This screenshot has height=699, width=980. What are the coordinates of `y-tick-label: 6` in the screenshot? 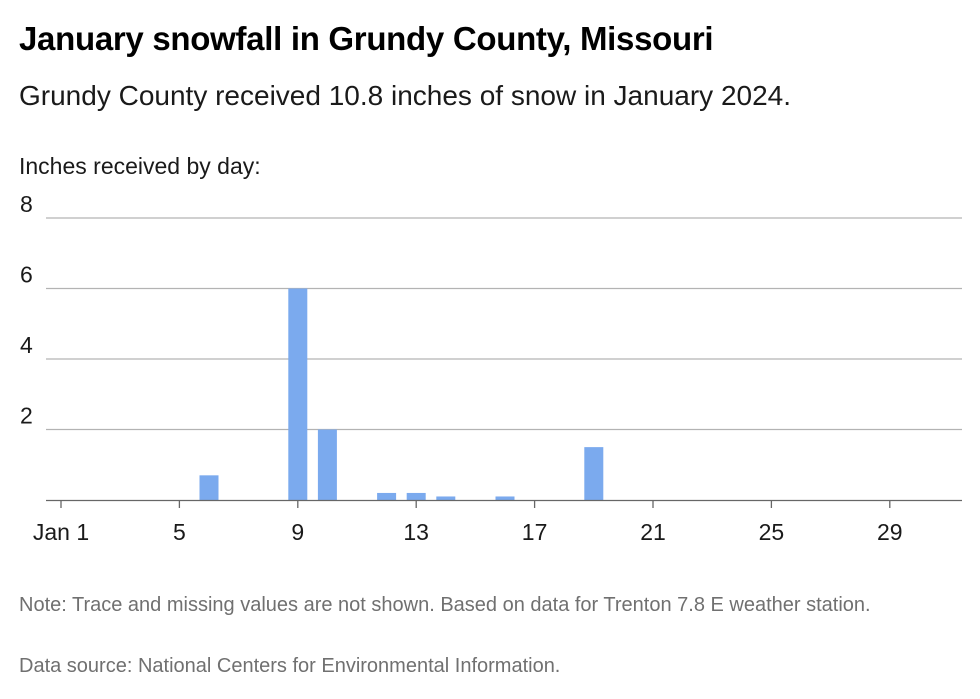 It's located at (26, 275).